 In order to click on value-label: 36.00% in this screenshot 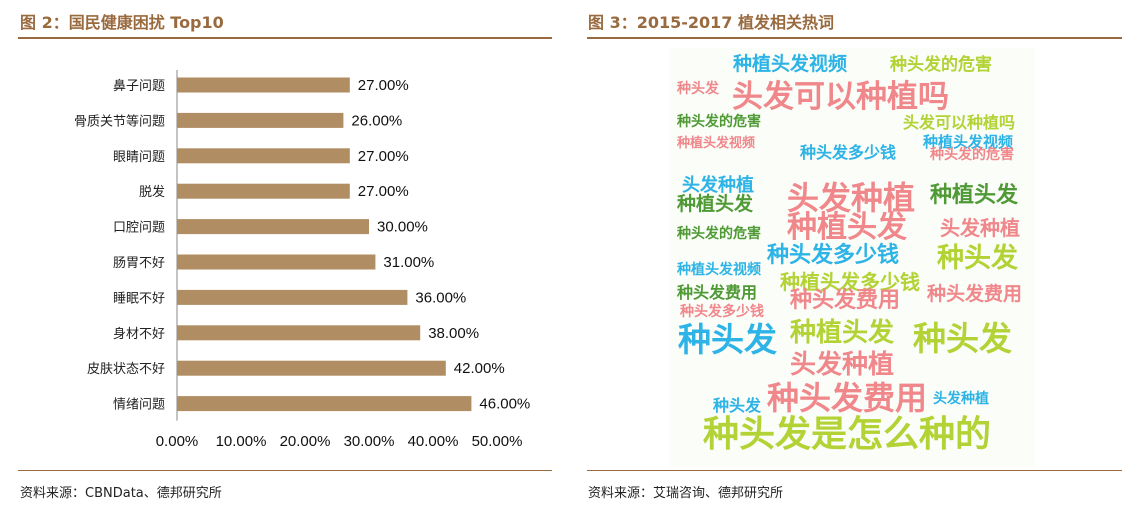, I will do `click(440, 297)`.